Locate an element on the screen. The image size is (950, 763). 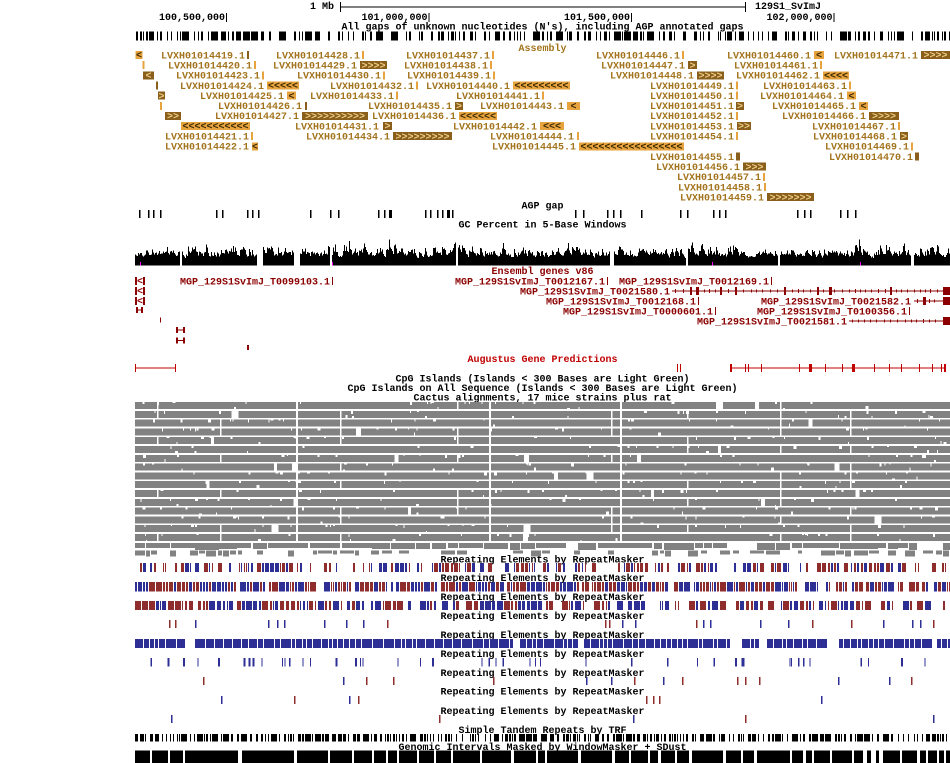
svg-text: MGP_129S1SvImJ_T0012168.1 is located at coordinates (621, 302).